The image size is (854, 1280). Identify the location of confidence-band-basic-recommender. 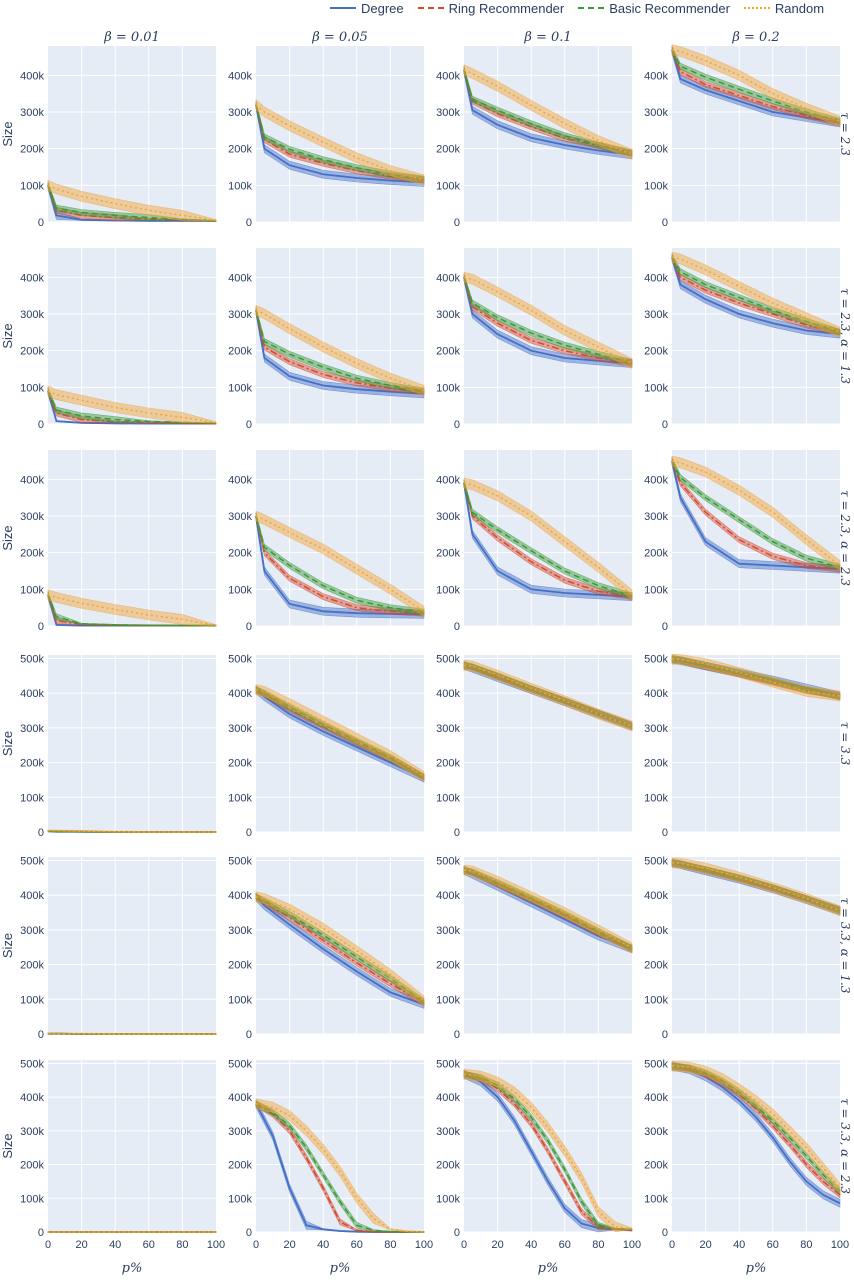
(132, 406).